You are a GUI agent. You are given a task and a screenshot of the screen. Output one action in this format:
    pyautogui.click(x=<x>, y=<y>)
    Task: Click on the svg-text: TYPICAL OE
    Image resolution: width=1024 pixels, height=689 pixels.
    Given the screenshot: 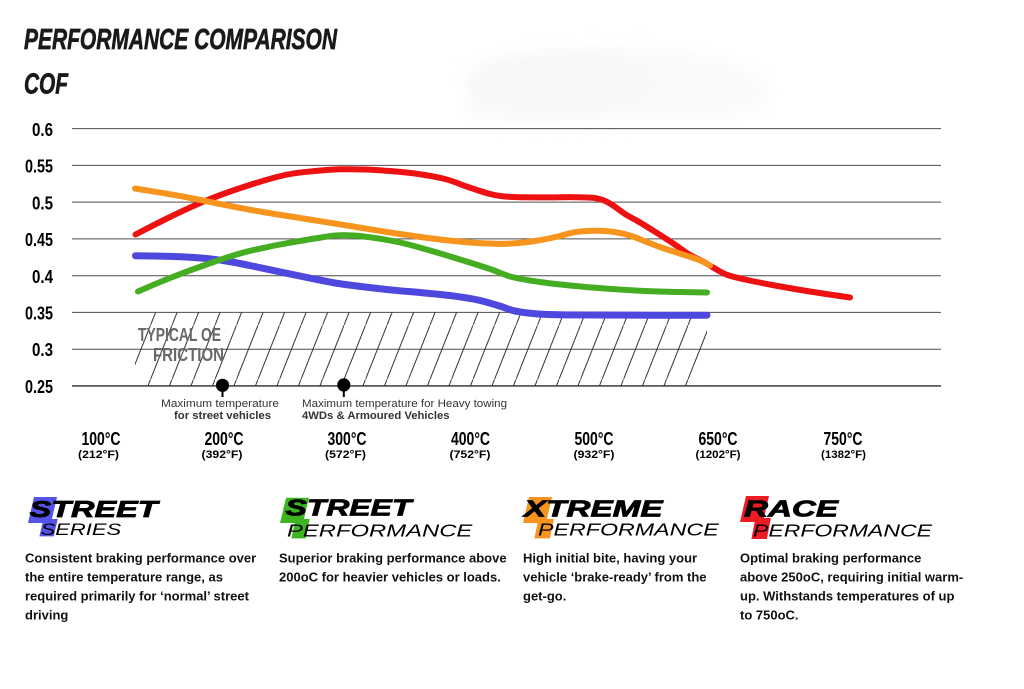 What is the action you would take?
    pyautogui.click(x=179, y=335)
    